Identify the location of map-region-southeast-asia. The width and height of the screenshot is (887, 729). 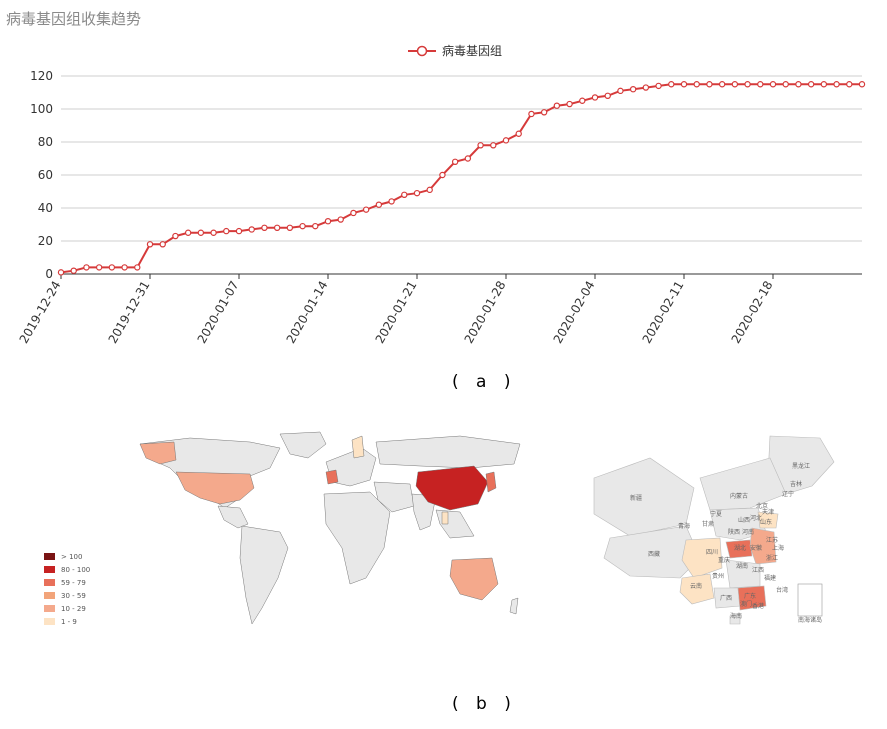
(455, 524).